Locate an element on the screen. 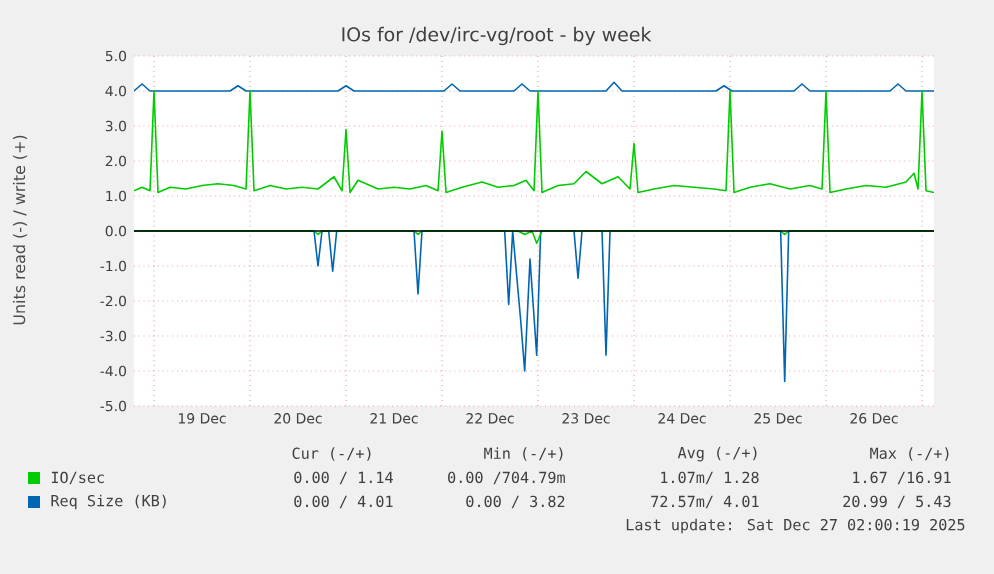 This screenshot has height=574, width=994. chart-title: IOs for /dev/irc-vg/root - by week is located at coordinates (497, 36).